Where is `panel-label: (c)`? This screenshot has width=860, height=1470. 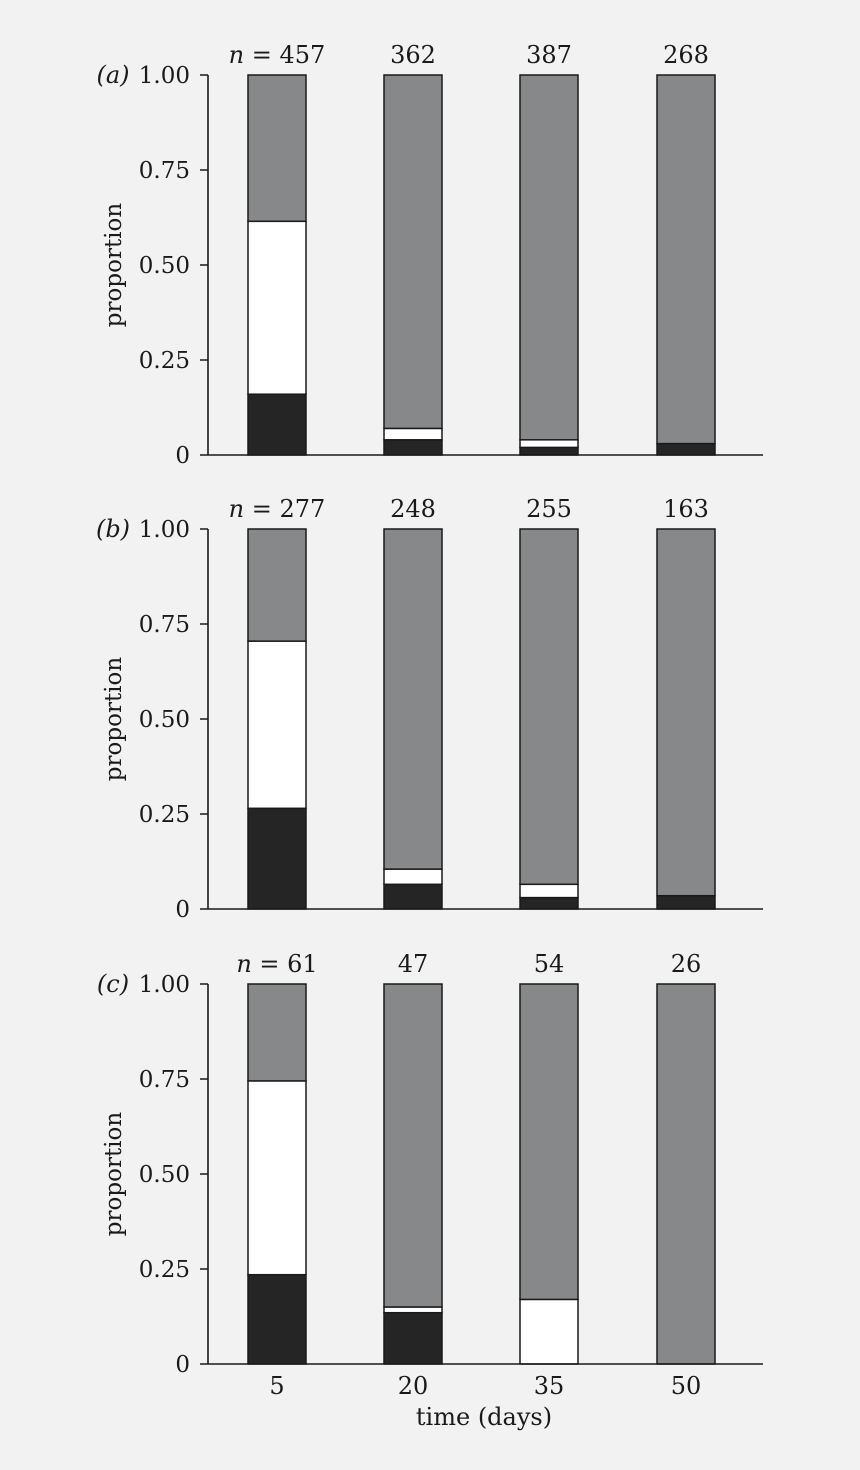 panel-label: (c) is located at coordinates (113, 984).